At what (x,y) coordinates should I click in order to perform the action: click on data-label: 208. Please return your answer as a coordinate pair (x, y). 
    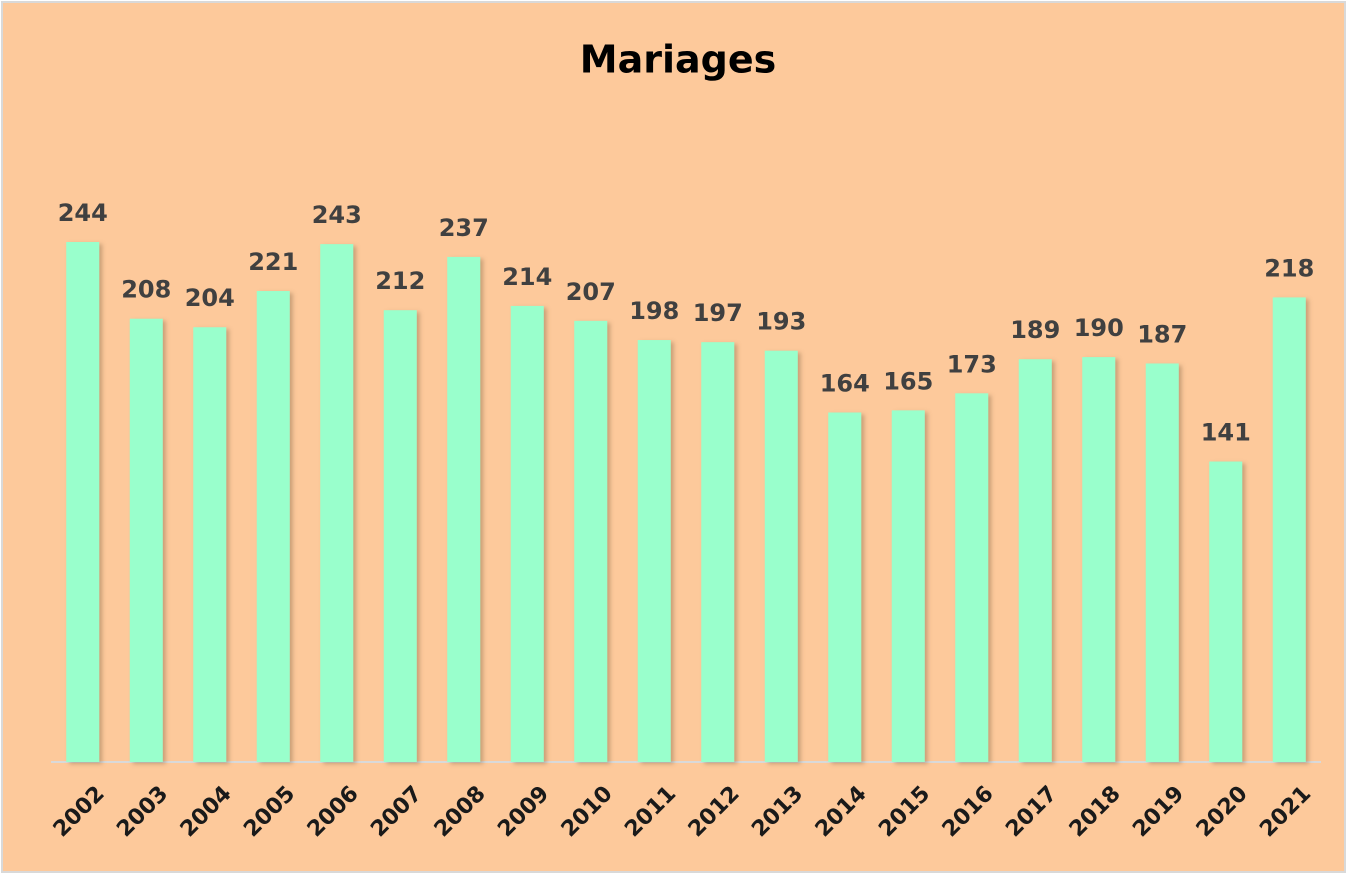
    Looking at the image, I should click on (146, 290).